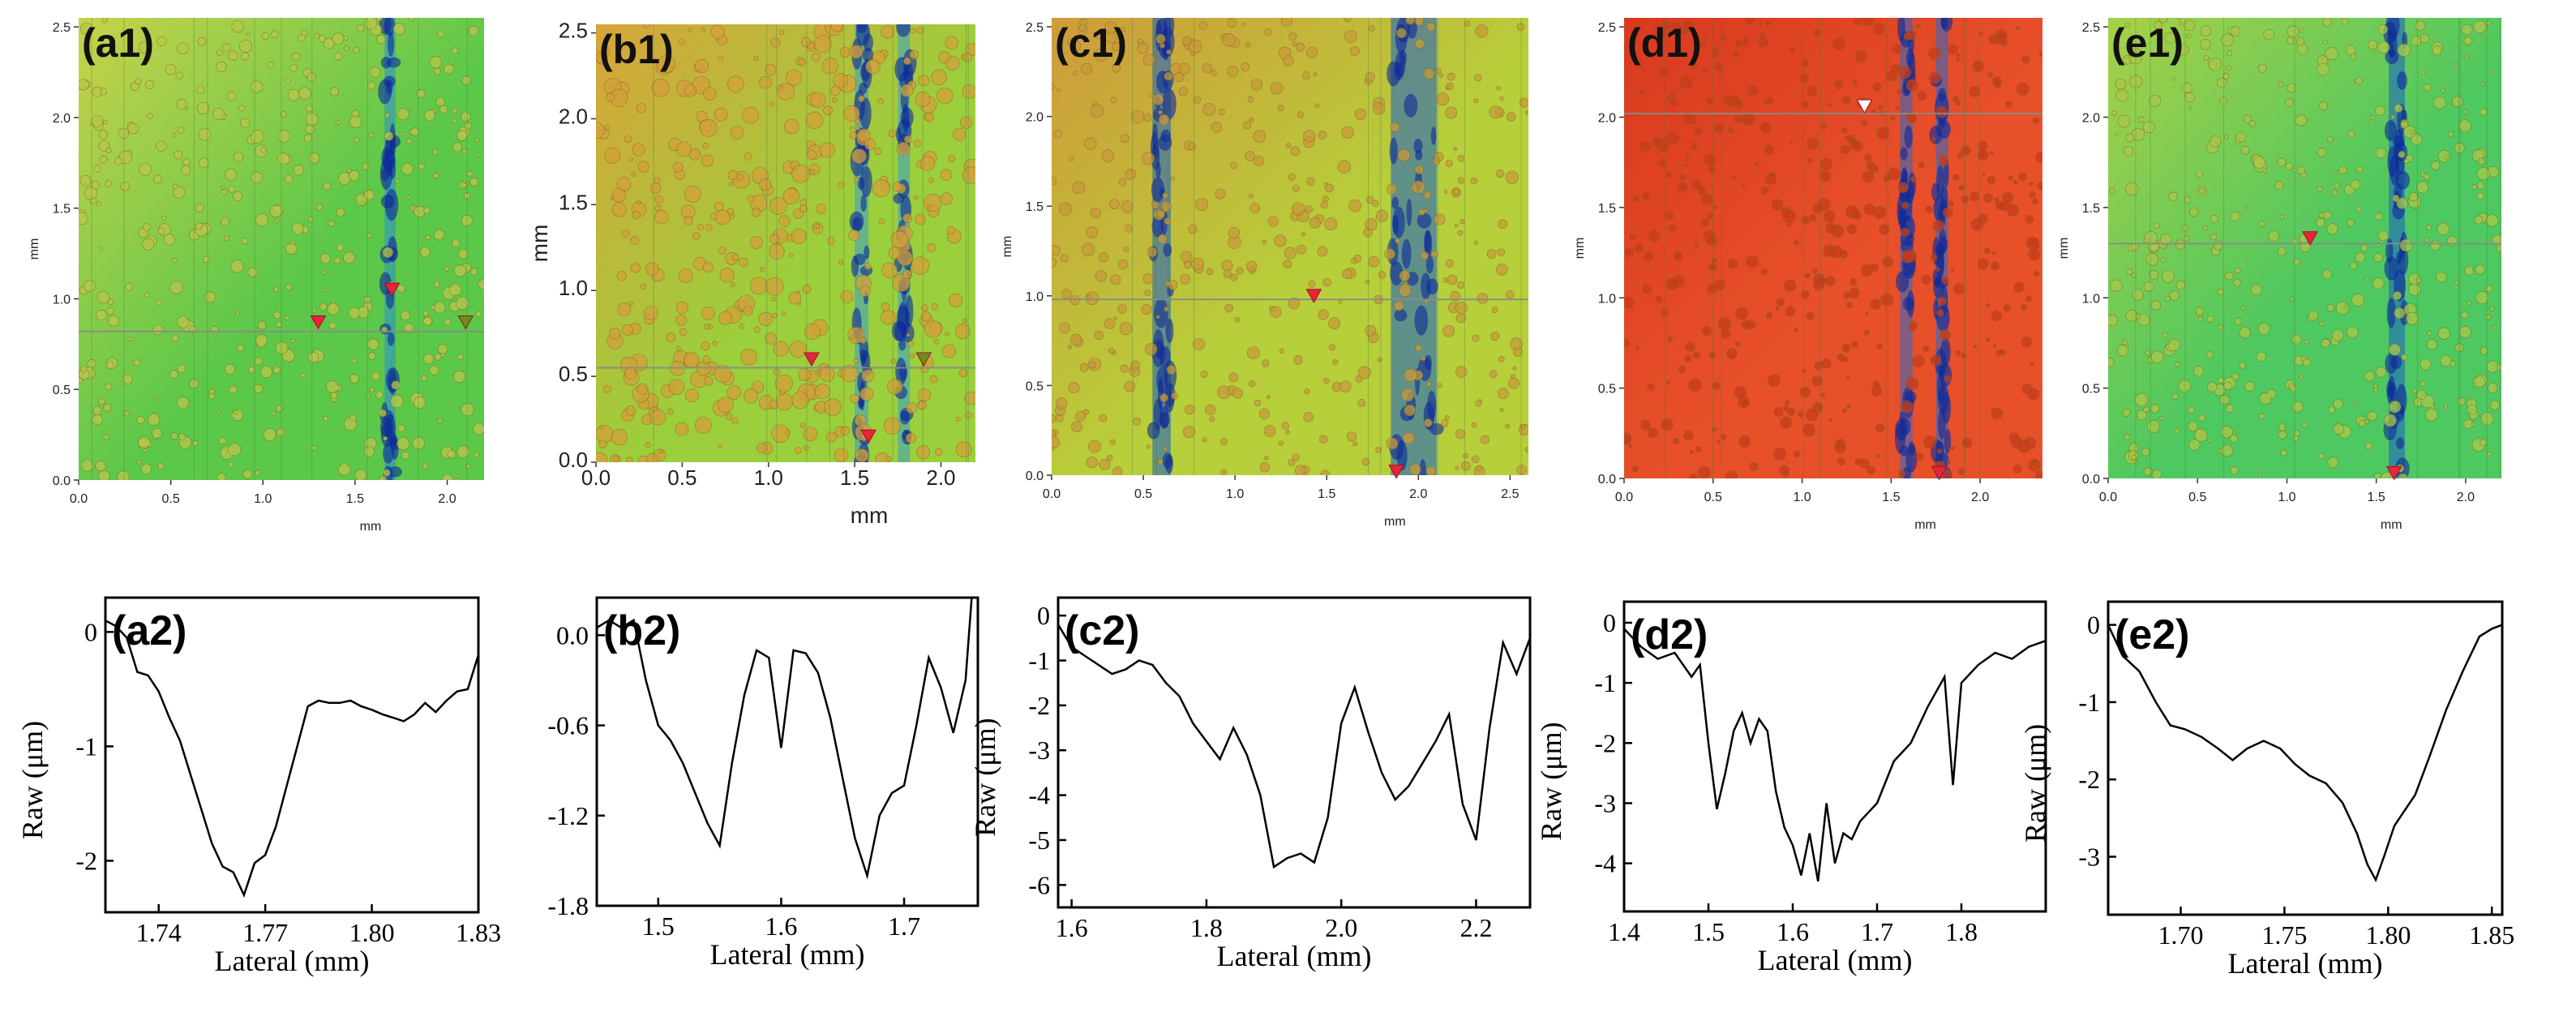  What do you see at coordinates (1939, 473) in the screenshot?
I see `cursor-marker-icon` at bounding box center [1939, 473].